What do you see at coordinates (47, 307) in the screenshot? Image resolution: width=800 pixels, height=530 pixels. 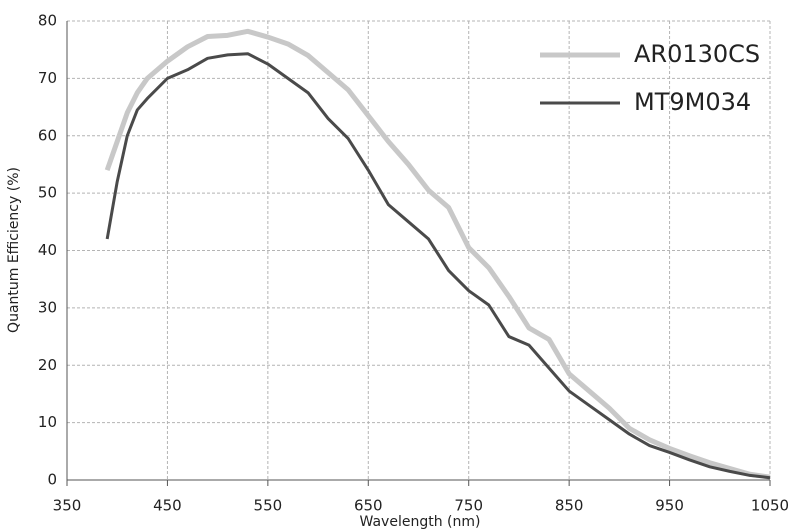 I see `y-tick-label: 30` at bounding box center [47, 307].